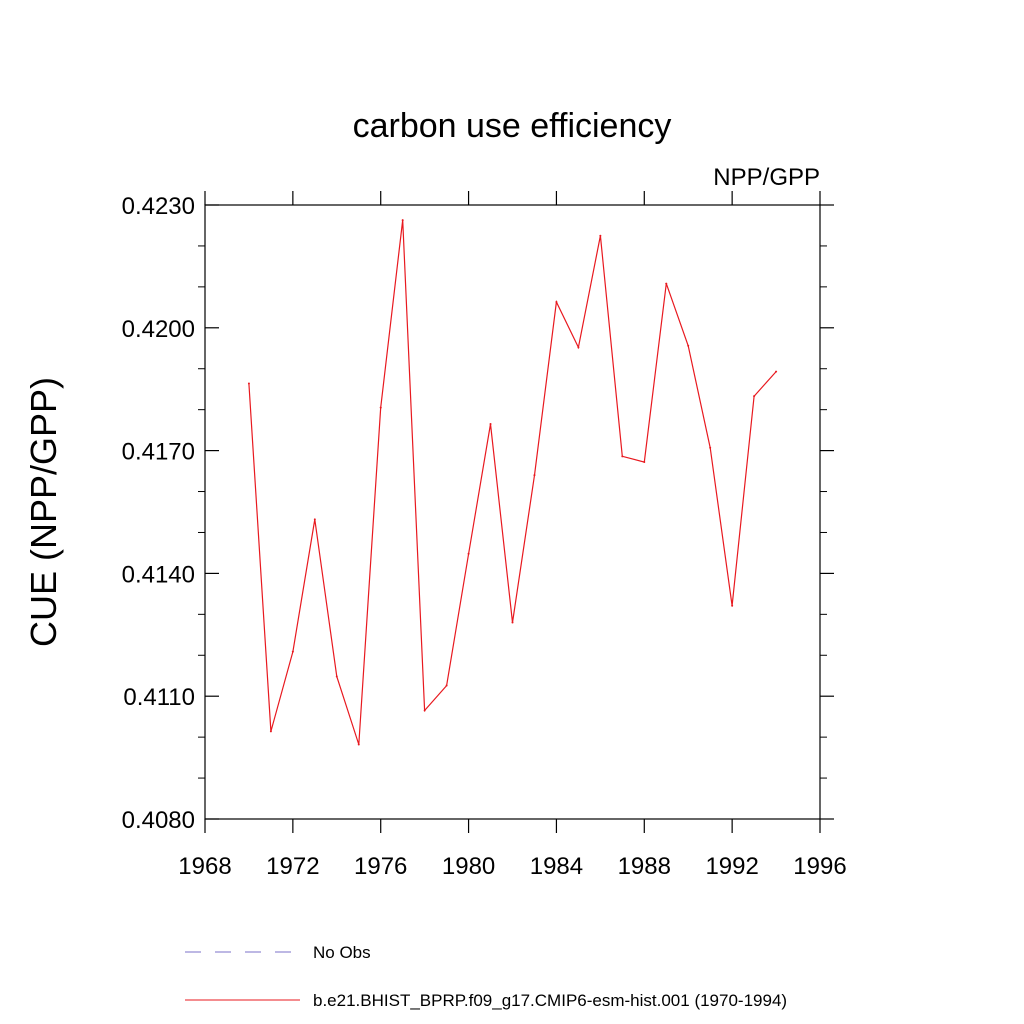 This screenshot has height=1024, width=1024. Describe the element at coordinates (43, 512) in the screenshot. I see `y-axis-label: CUE (NPP/GPP)` at that location.